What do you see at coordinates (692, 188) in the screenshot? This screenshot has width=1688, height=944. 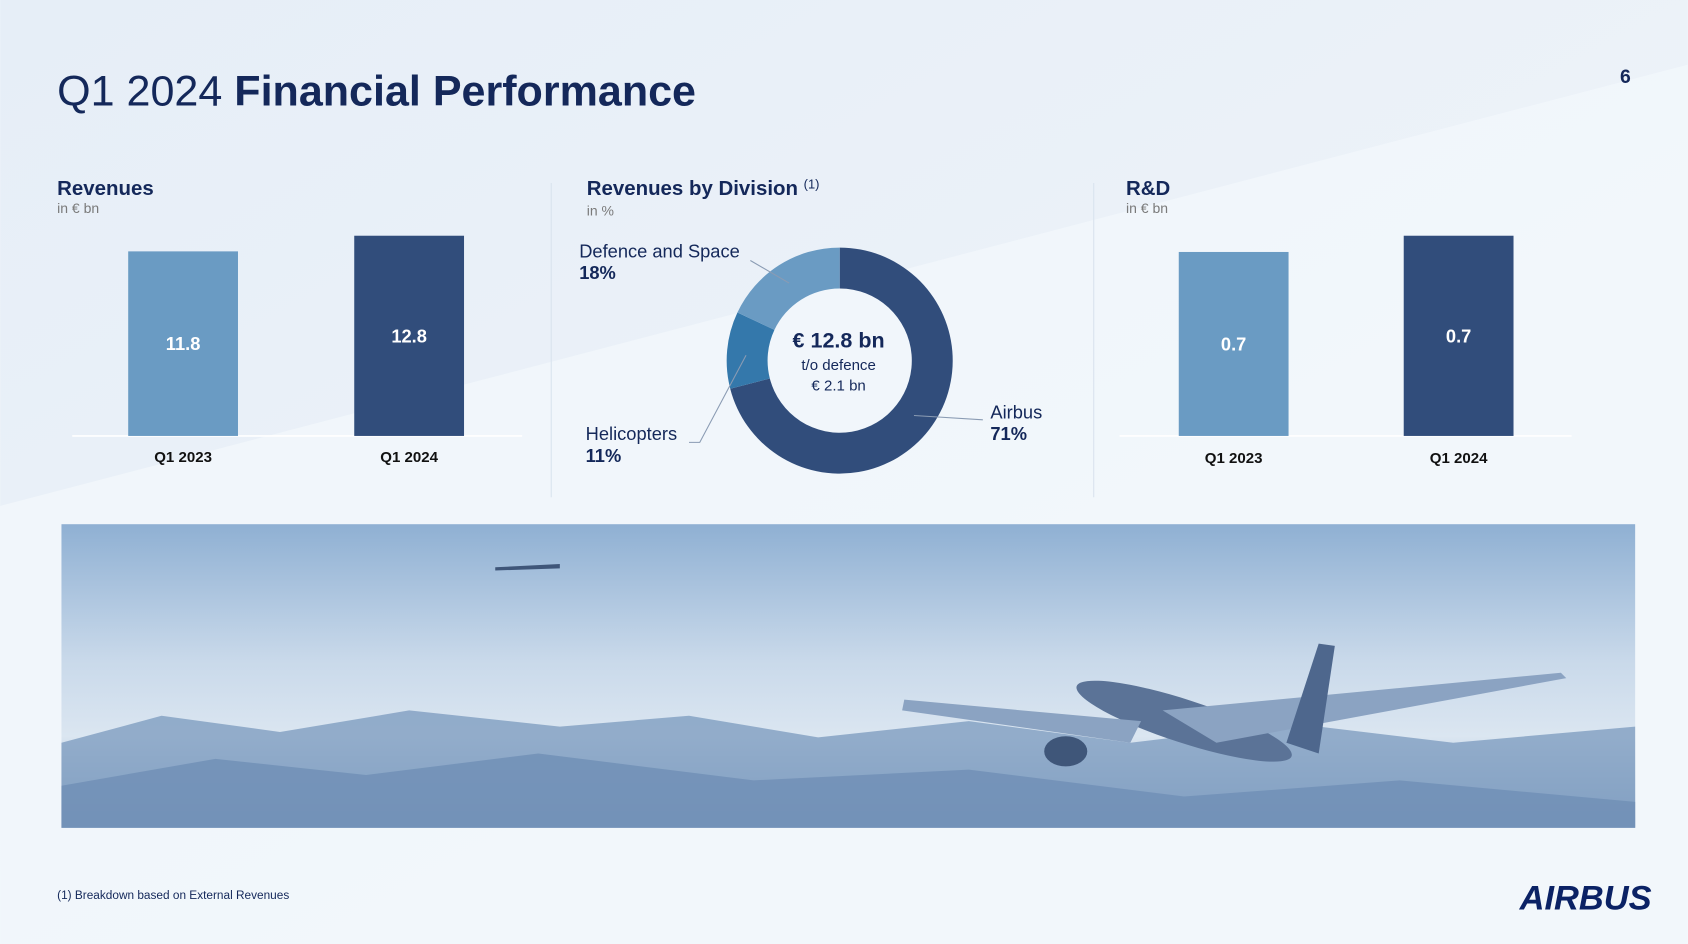 I see `chart-title-text: Revenues by Division` at bounding box center [692, 188].